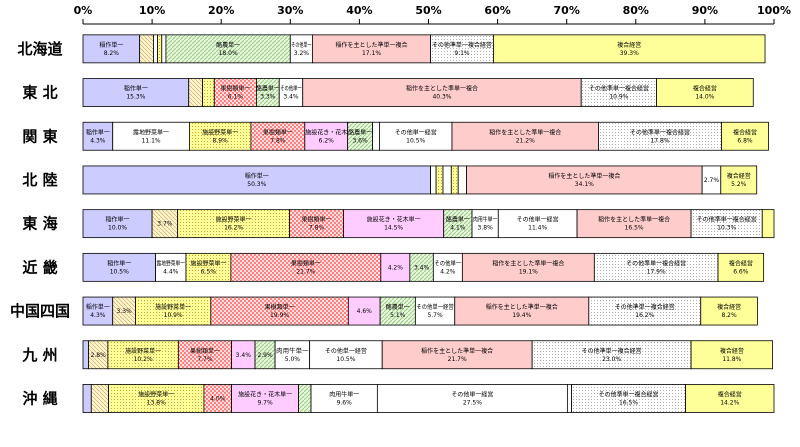  I want to click on data-label: 3.8%, so click(486, 228).